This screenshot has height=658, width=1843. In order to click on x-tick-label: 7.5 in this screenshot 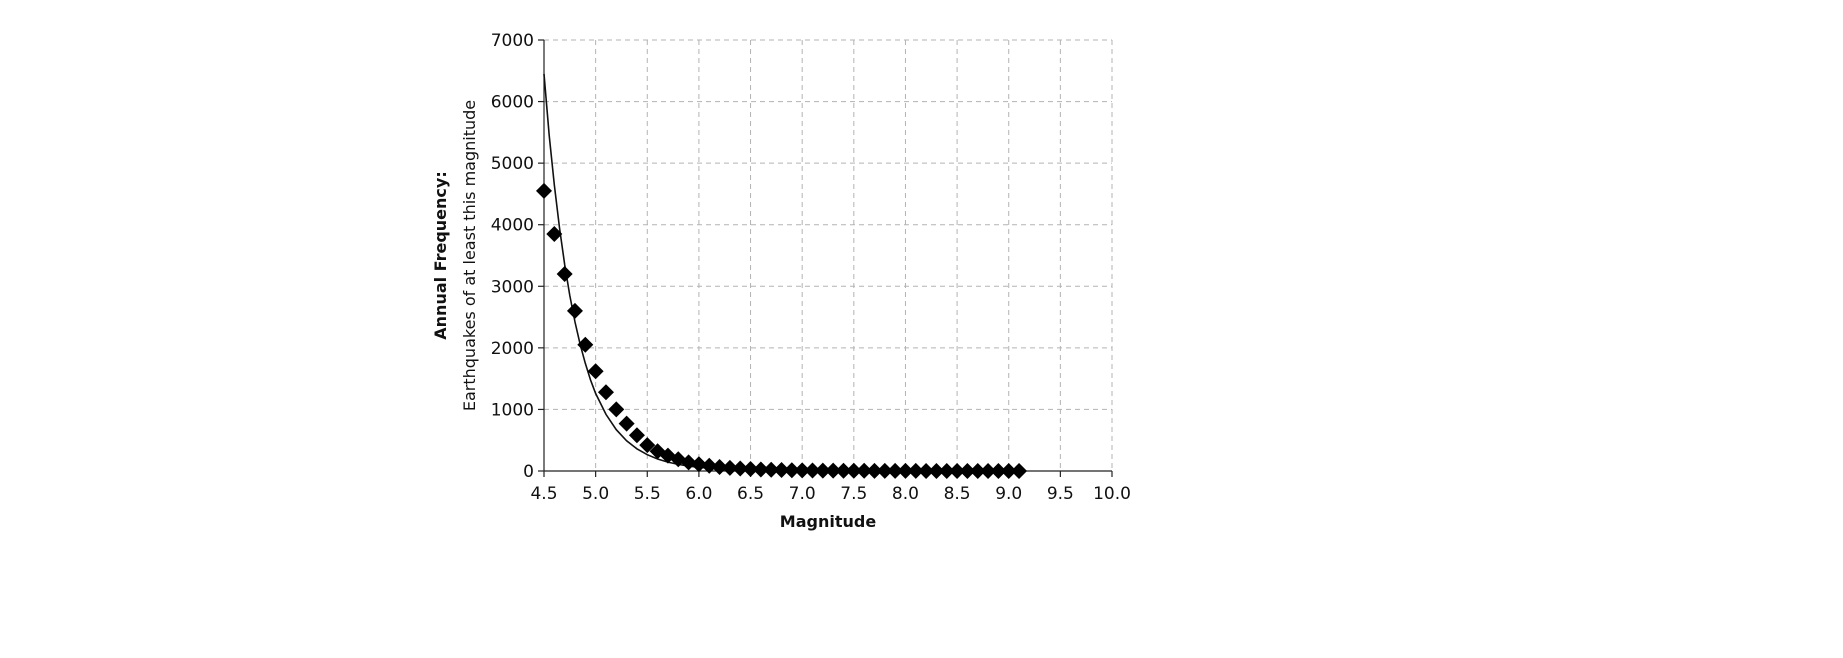, I will do `click(853, 494)`.